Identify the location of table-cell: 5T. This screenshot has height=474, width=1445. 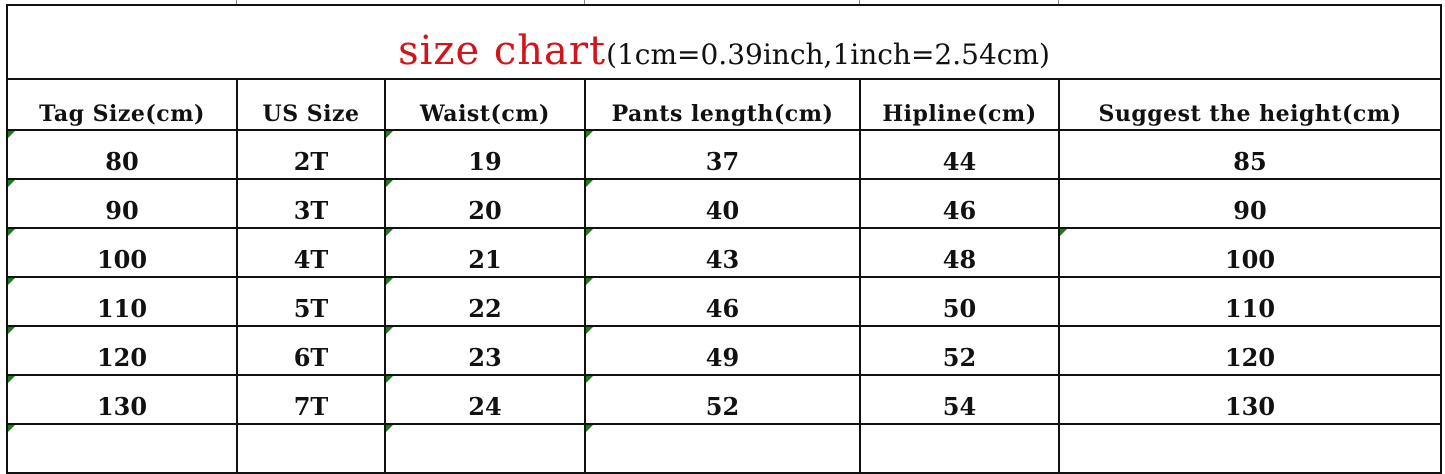
(311, 301).